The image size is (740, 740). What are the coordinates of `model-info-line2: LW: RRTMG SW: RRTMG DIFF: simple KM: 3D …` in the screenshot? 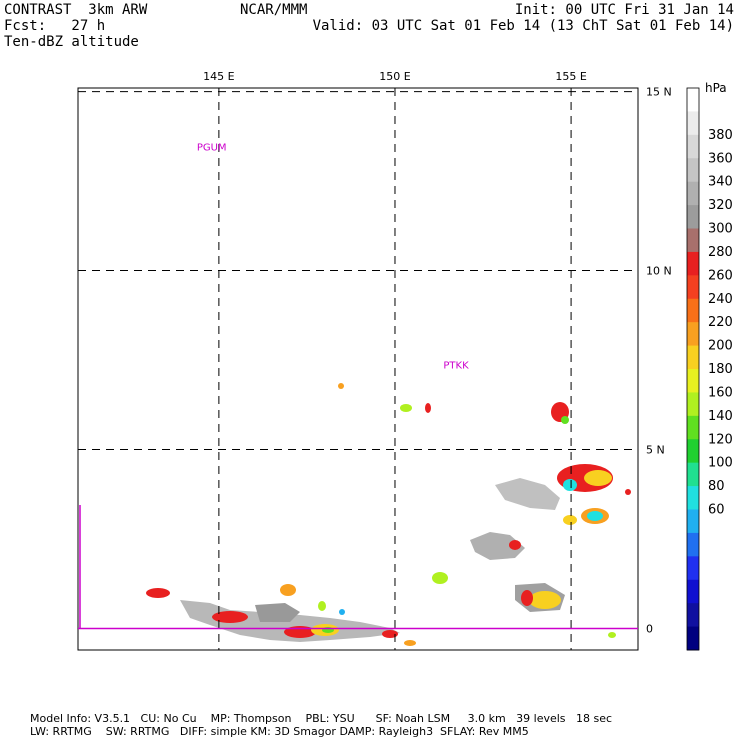 It's located at (279, 731).